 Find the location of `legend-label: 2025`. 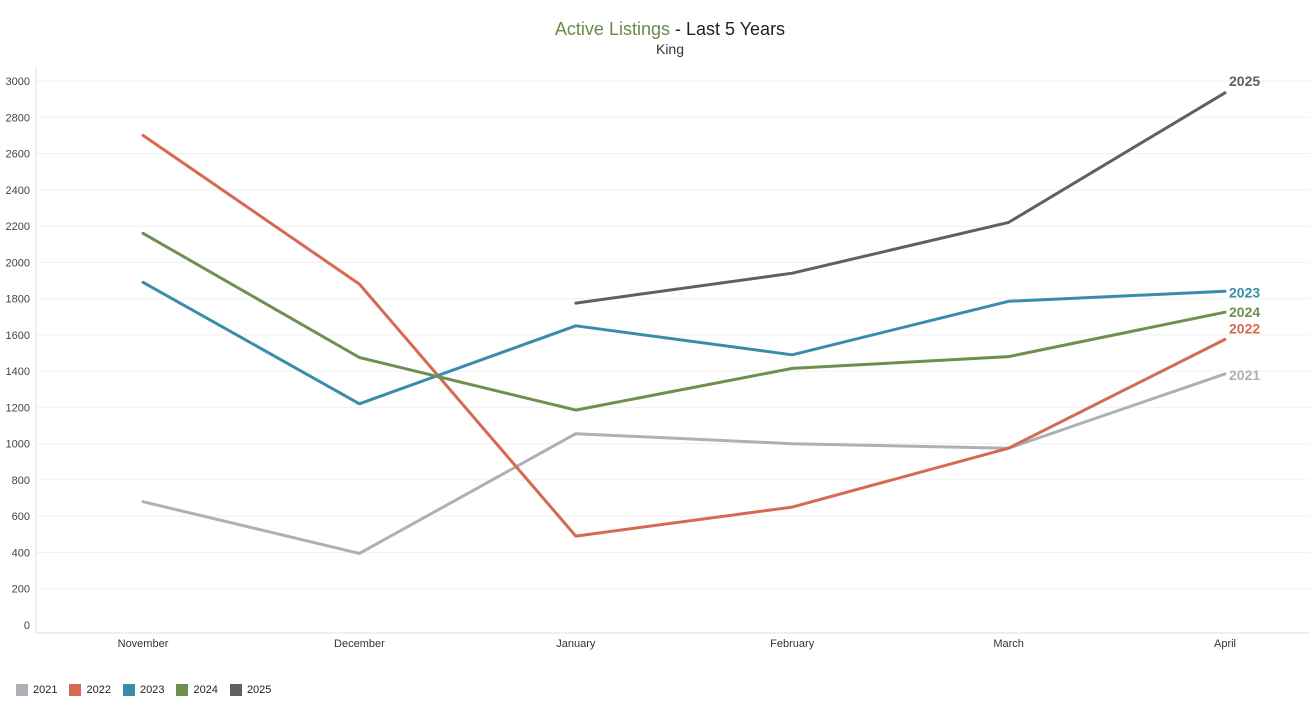

legend-label: 2025 is located at coordinates (259, 690).